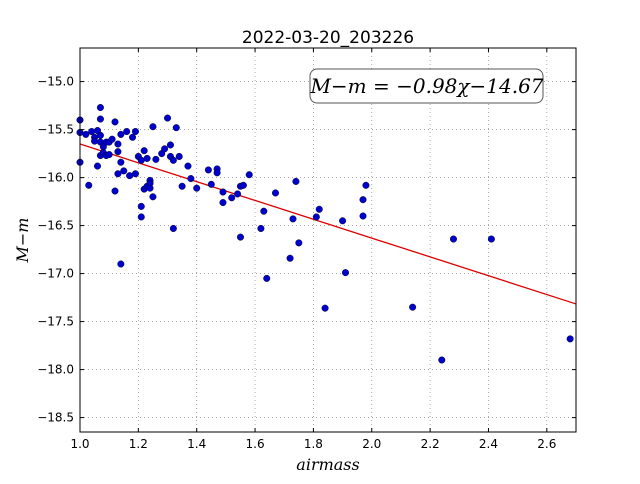  Describe the element at coordinates (138, 444) in the screenshot. I see `x-tick-label: 1.2` at that location.